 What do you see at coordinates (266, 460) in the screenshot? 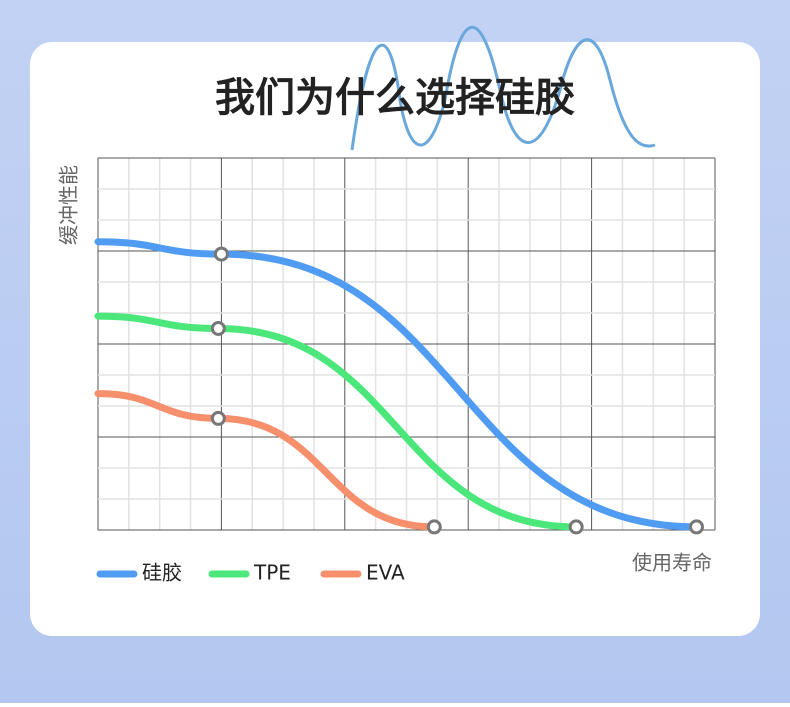
I see `series-line` at bounding box center [266, 460].